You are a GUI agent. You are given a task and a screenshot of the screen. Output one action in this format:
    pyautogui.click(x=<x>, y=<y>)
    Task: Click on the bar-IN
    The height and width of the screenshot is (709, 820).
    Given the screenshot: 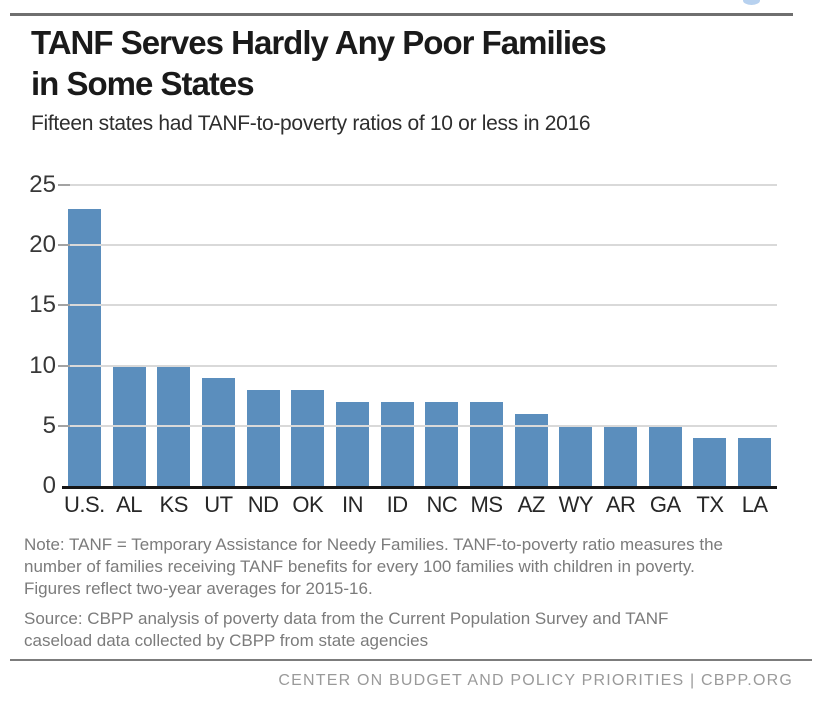 What is the action you would take?
    pyautogui.click(x=352, y=443)
    